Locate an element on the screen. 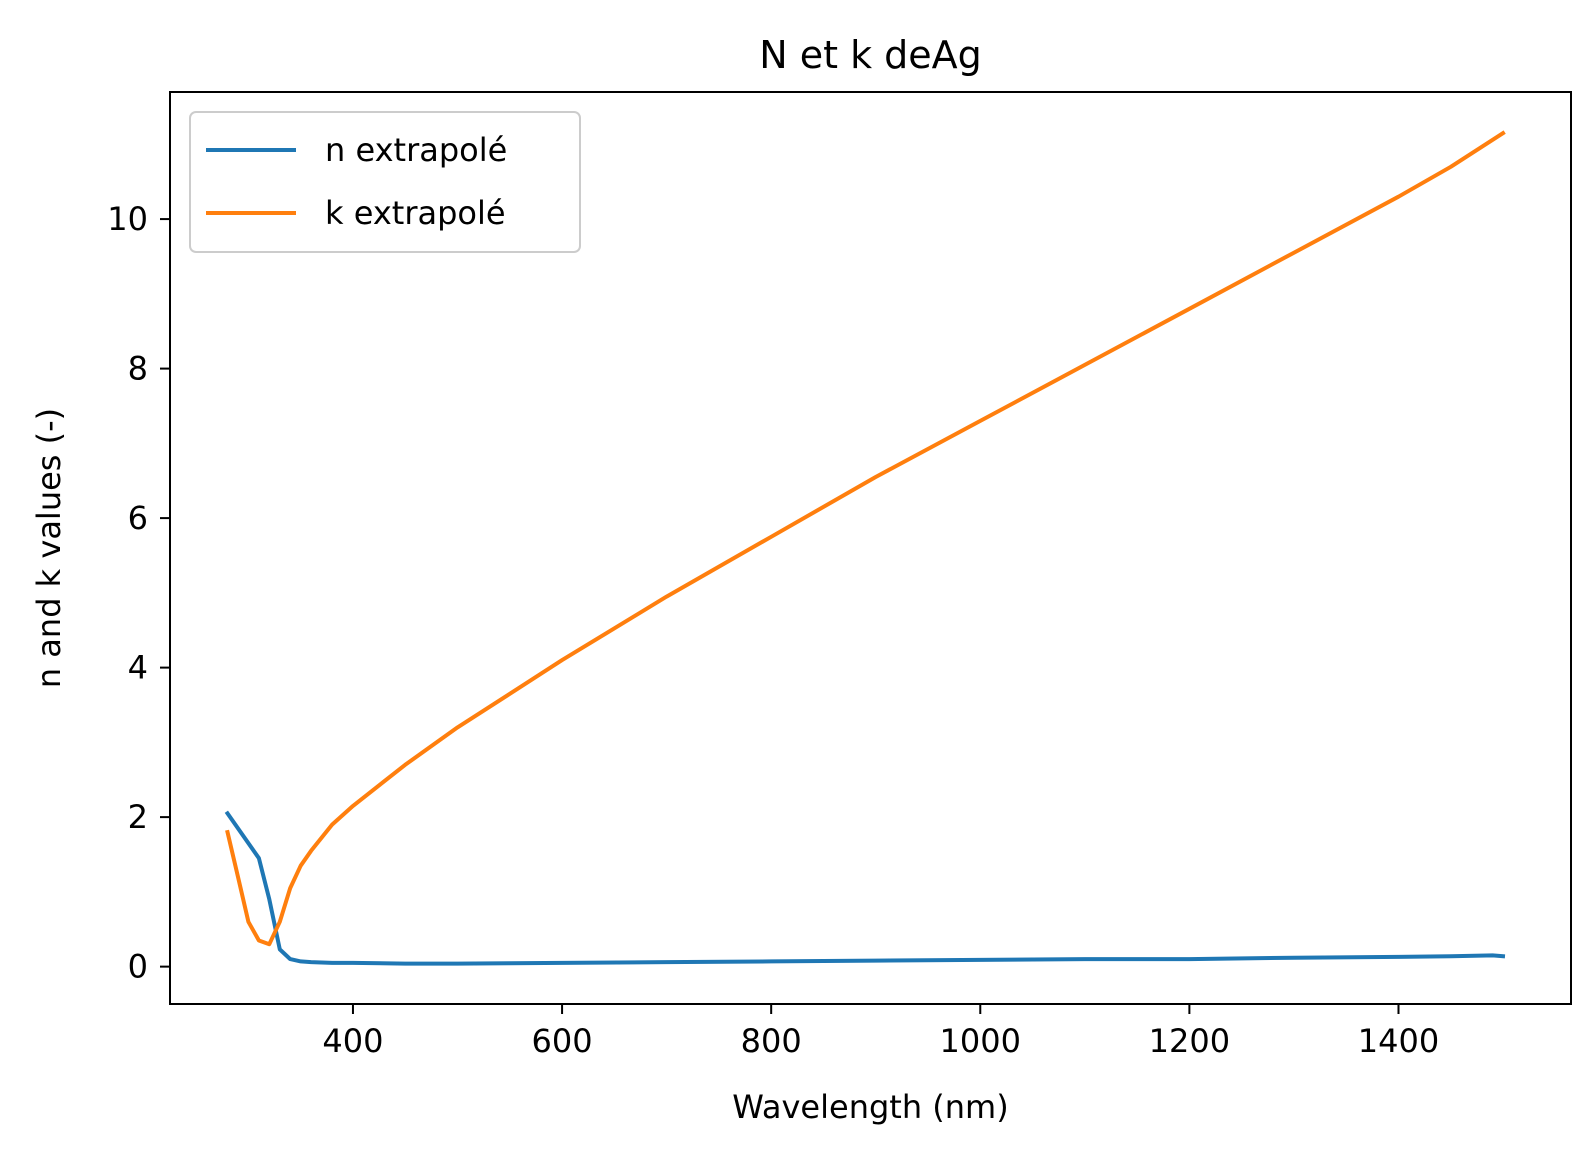 The image size is (1593, 1154). x-tick-label: 1400 is located at coordinates (1398, 1041).